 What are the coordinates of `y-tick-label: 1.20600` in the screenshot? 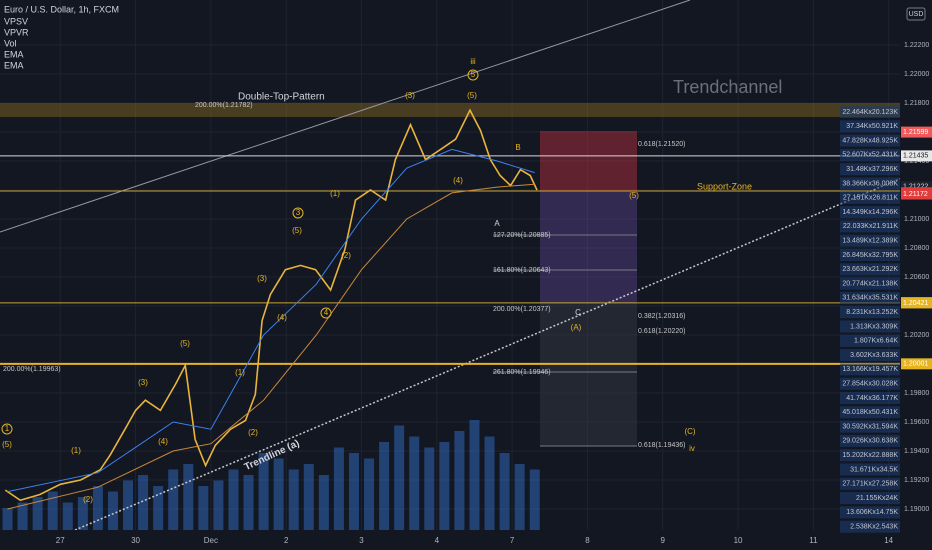 It's located at (916, 277).